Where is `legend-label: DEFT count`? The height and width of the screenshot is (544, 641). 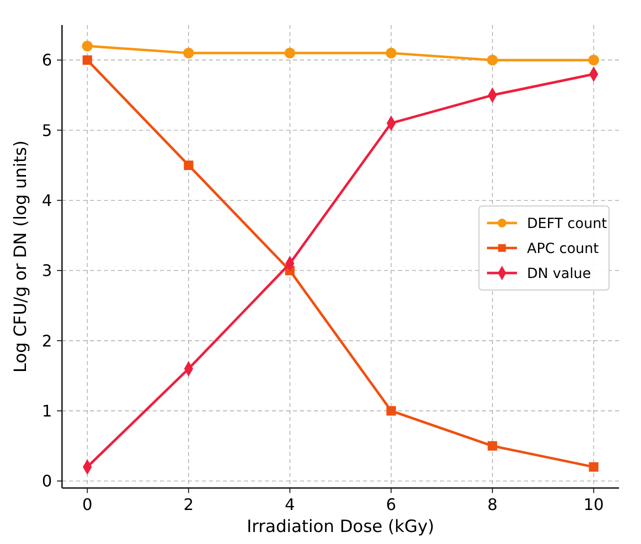
legend-label: DEFT count is located at coordinates (567, 224).